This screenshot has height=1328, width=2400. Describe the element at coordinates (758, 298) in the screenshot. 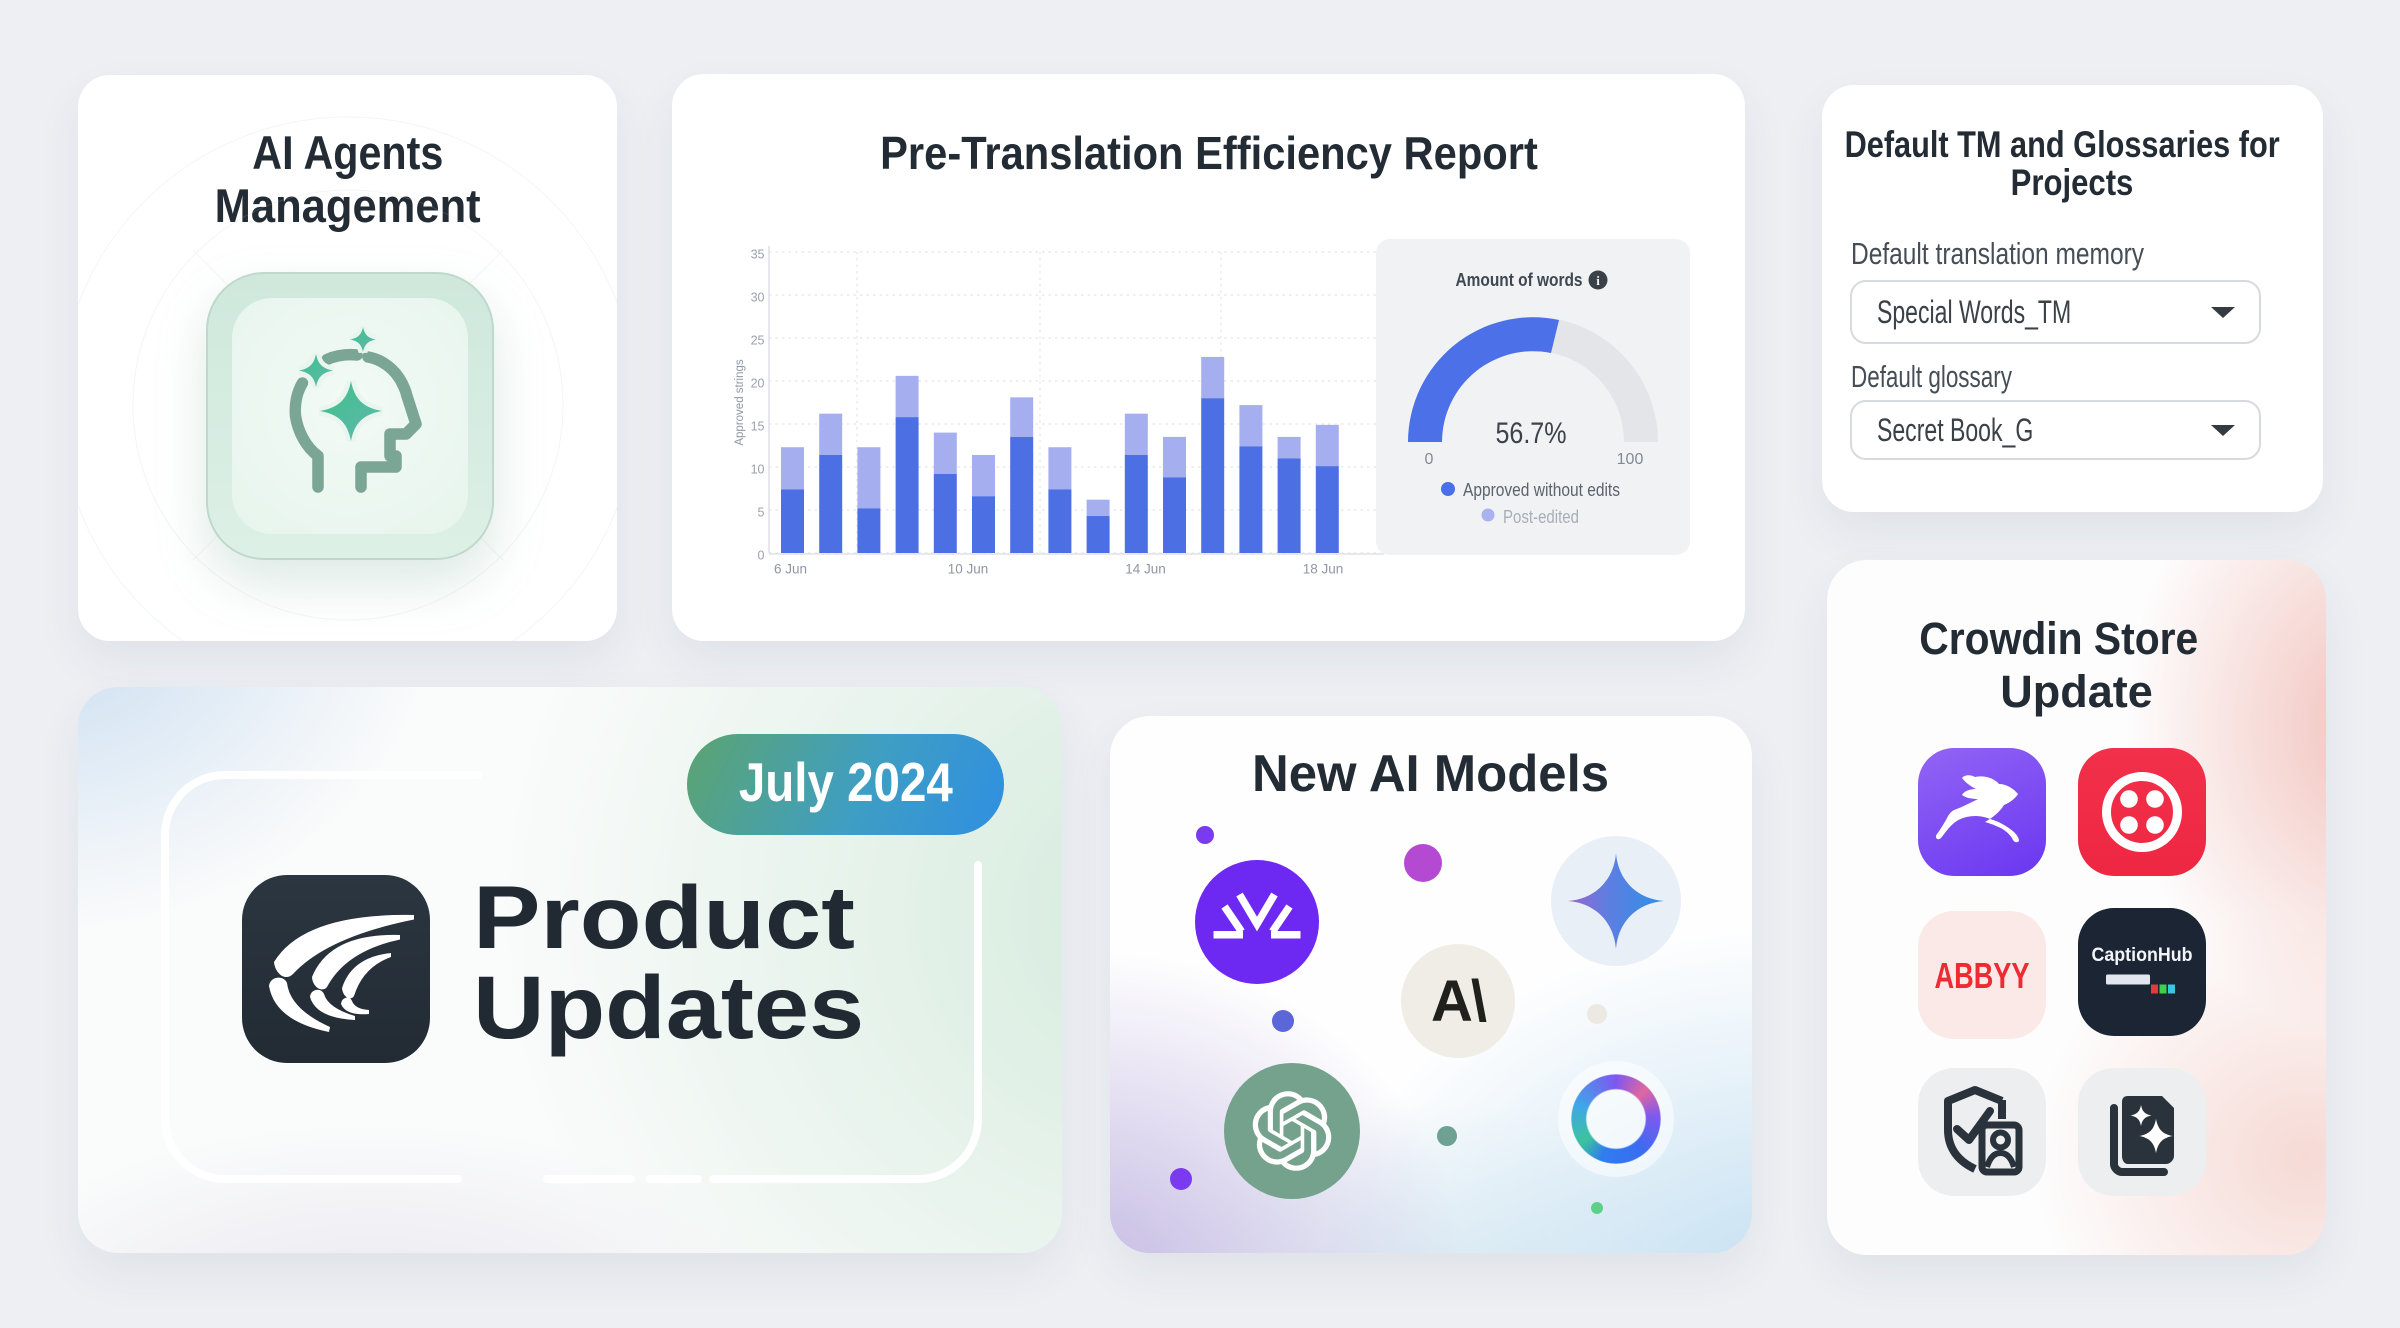

I see `svg-text: 30` at that location.